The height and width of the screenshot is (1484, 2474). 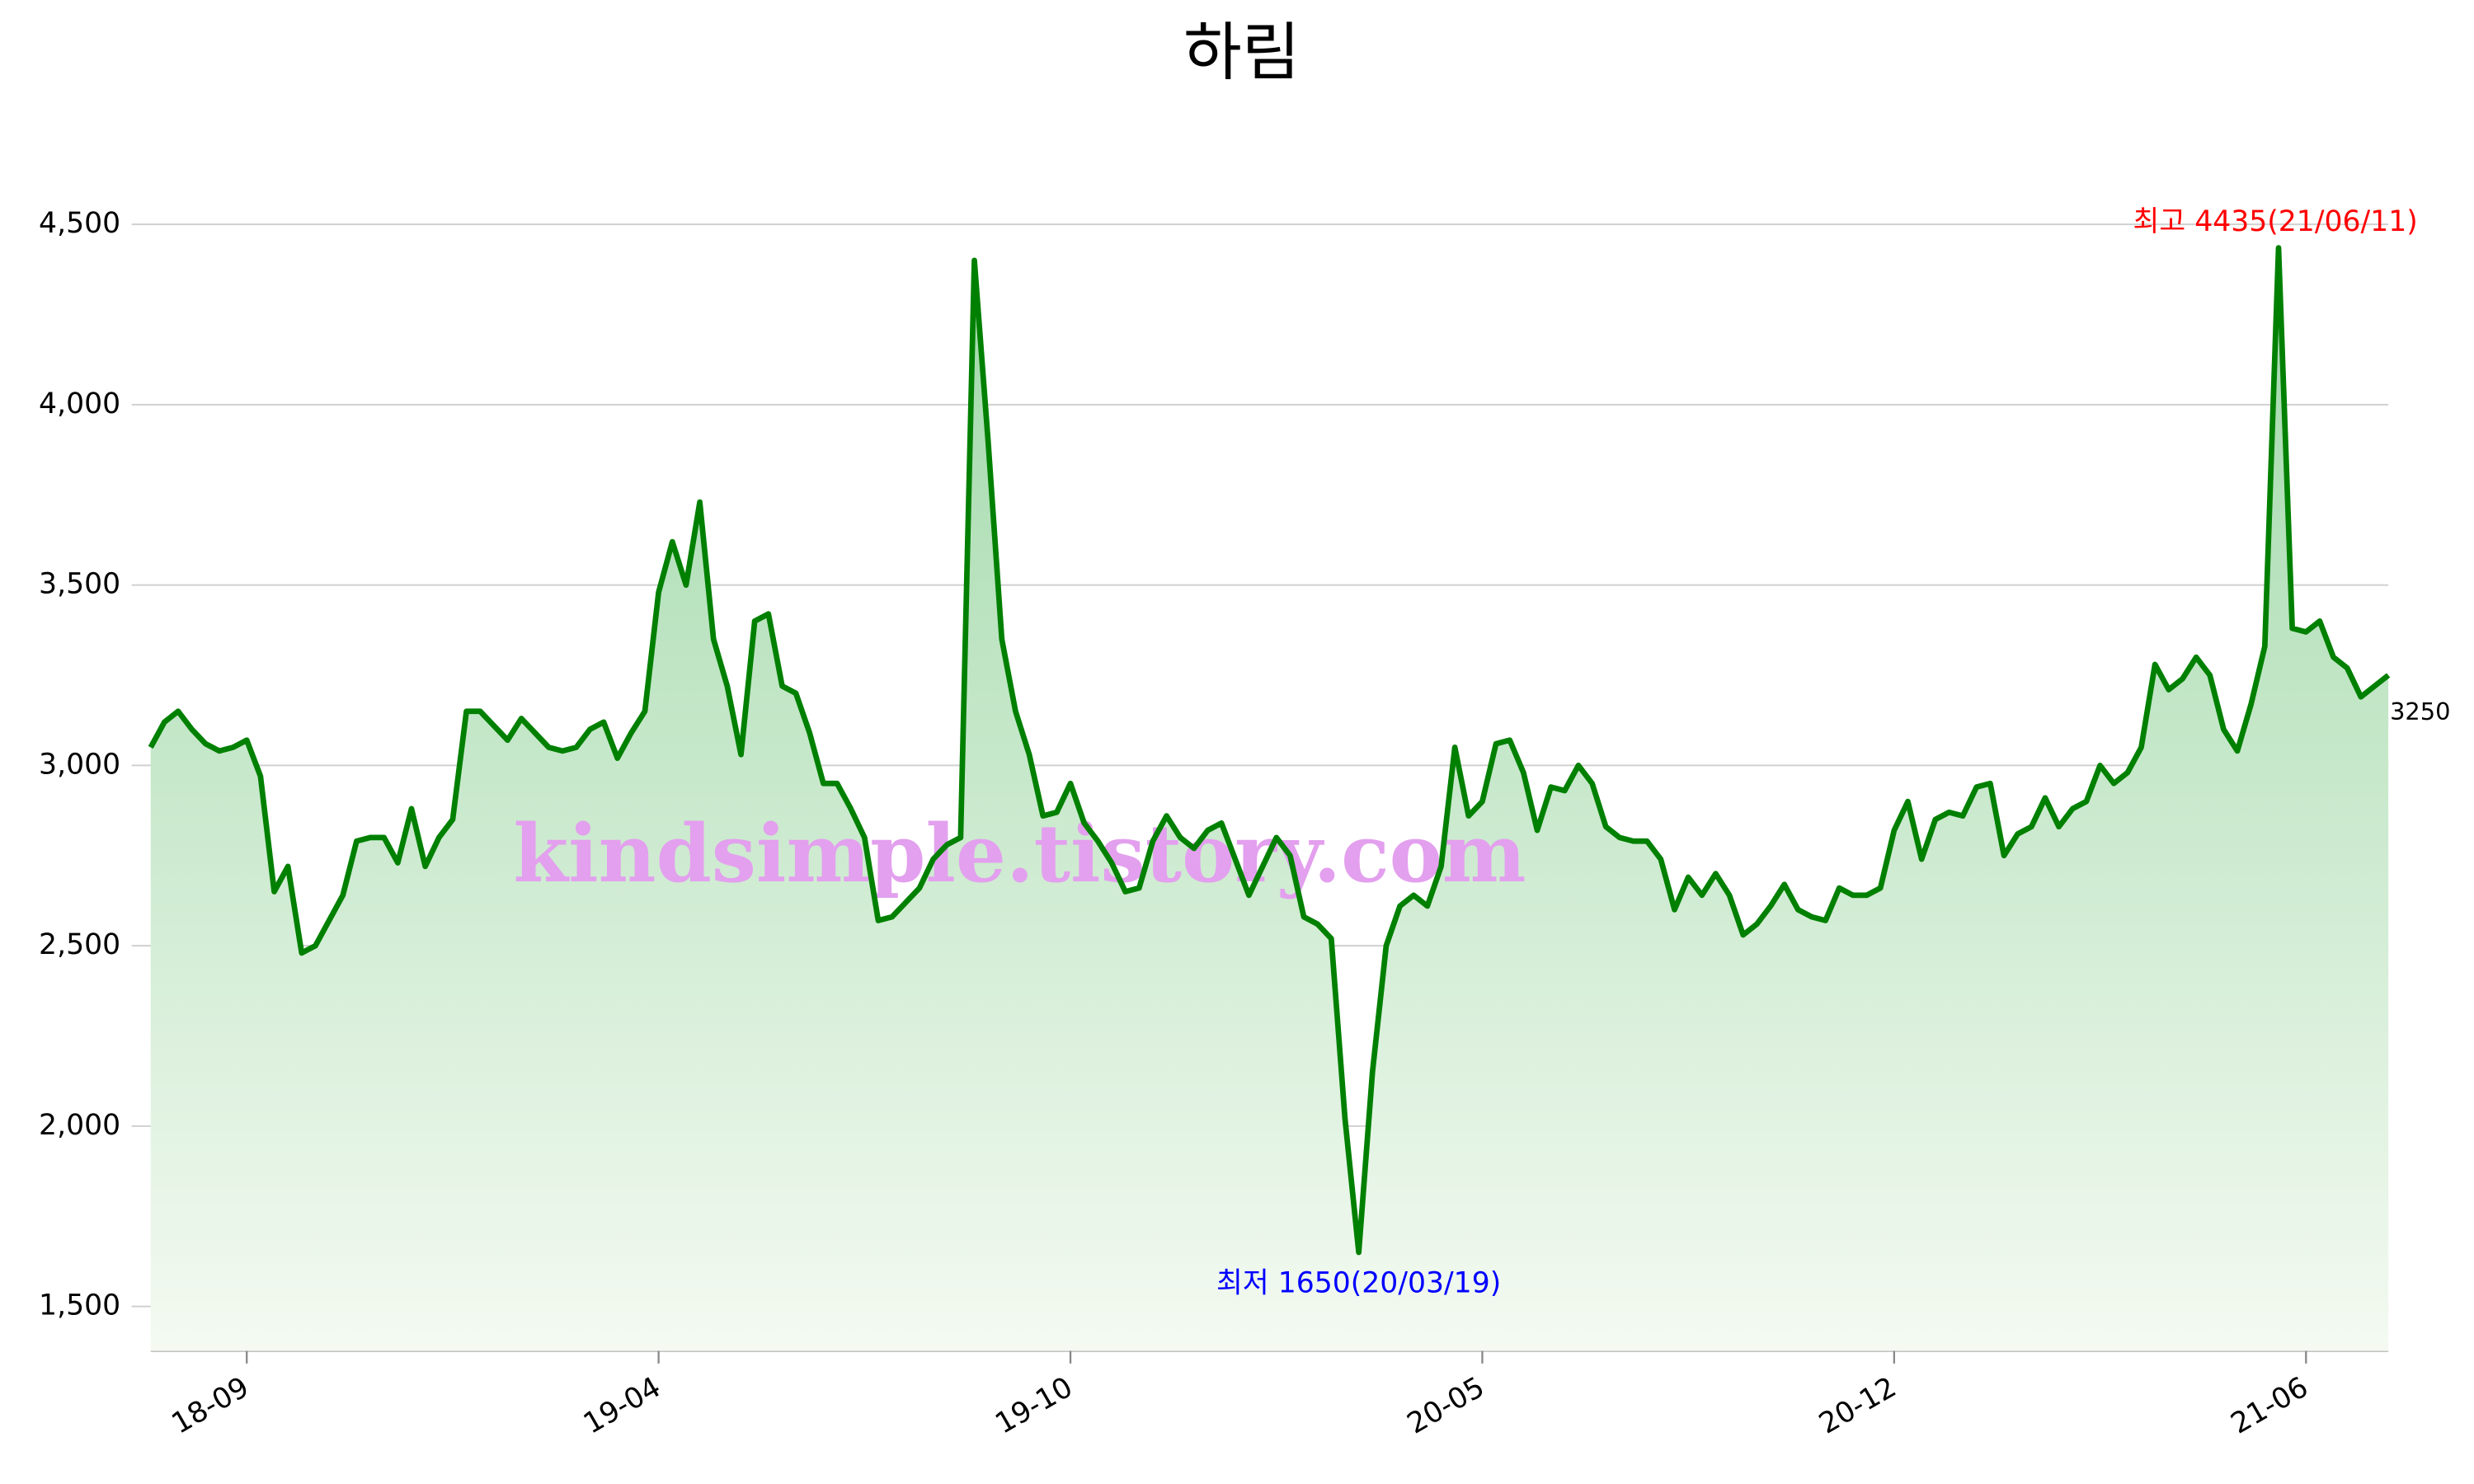 I want to click on x-tick-label: 21-06, so click(x=2270, y=1406).